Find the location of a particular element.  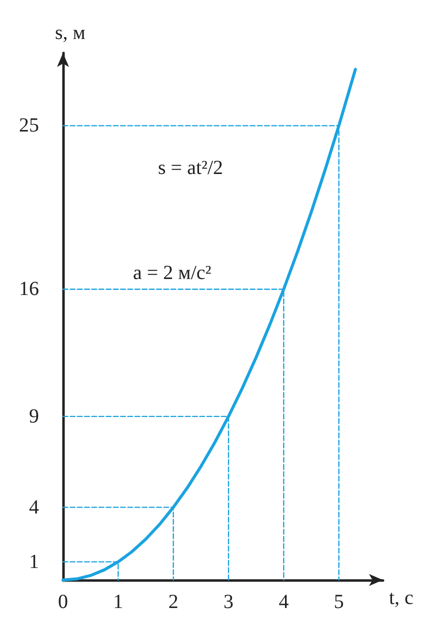

y-tick-label: 1 is located at coordinates (34, 561).